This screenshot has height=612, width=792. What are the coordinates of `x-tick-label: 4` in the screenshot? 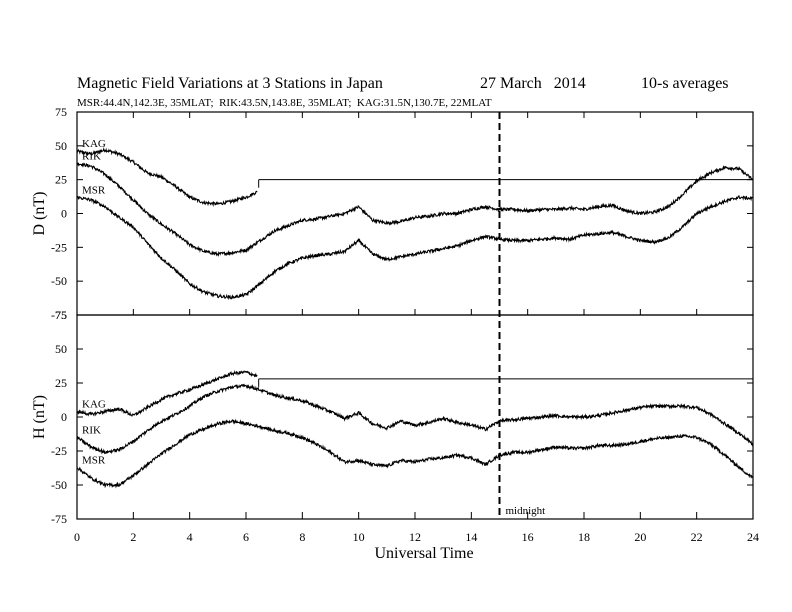 It's located at (190, 537).